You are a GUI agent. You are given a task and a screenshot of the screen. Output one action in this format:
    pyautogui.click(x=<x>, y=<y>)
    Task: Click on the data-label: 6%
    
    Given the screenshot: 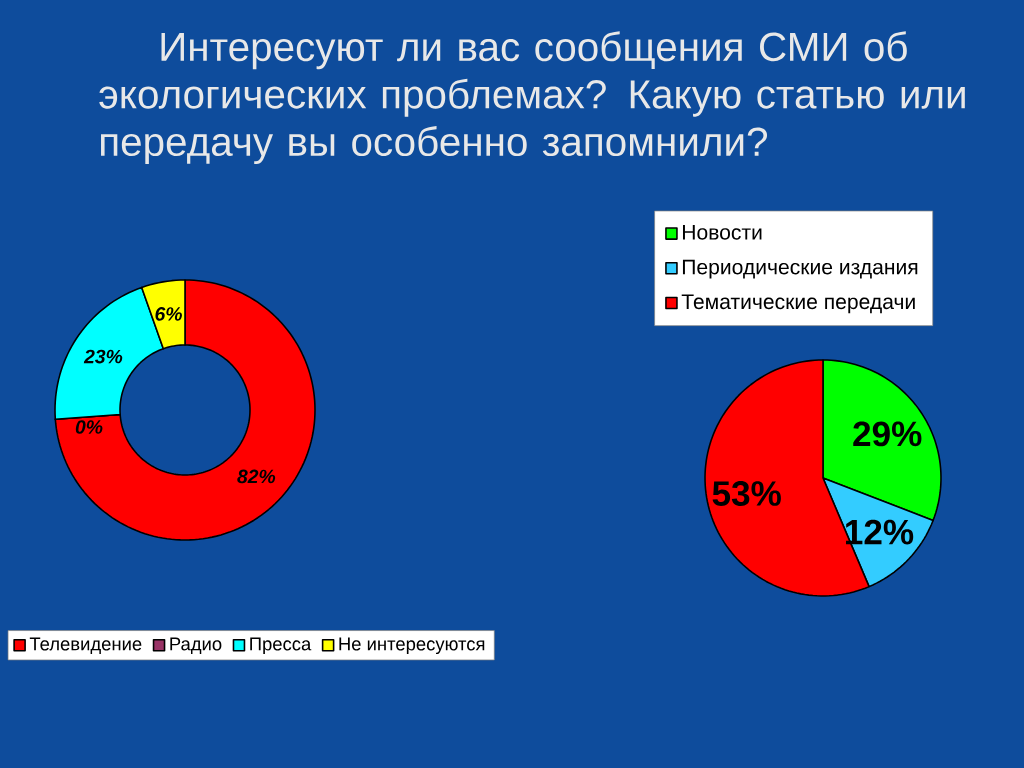 What is the action you would take?
    pyautogui.click(x=168, y=314)
    